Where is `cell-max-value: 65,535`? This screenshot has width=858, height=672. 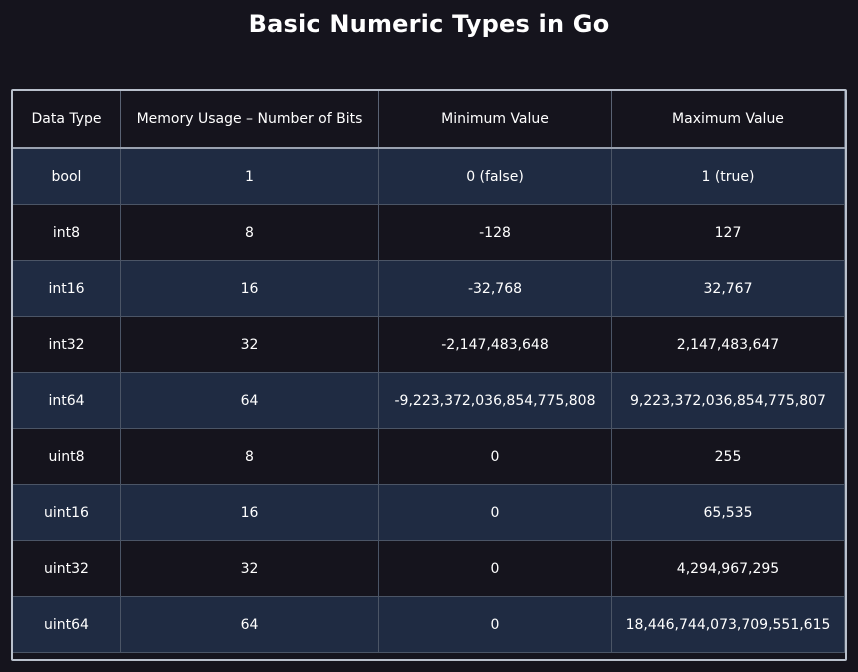 cell-max-value: 65,535 is located at coordinates (728, 512).